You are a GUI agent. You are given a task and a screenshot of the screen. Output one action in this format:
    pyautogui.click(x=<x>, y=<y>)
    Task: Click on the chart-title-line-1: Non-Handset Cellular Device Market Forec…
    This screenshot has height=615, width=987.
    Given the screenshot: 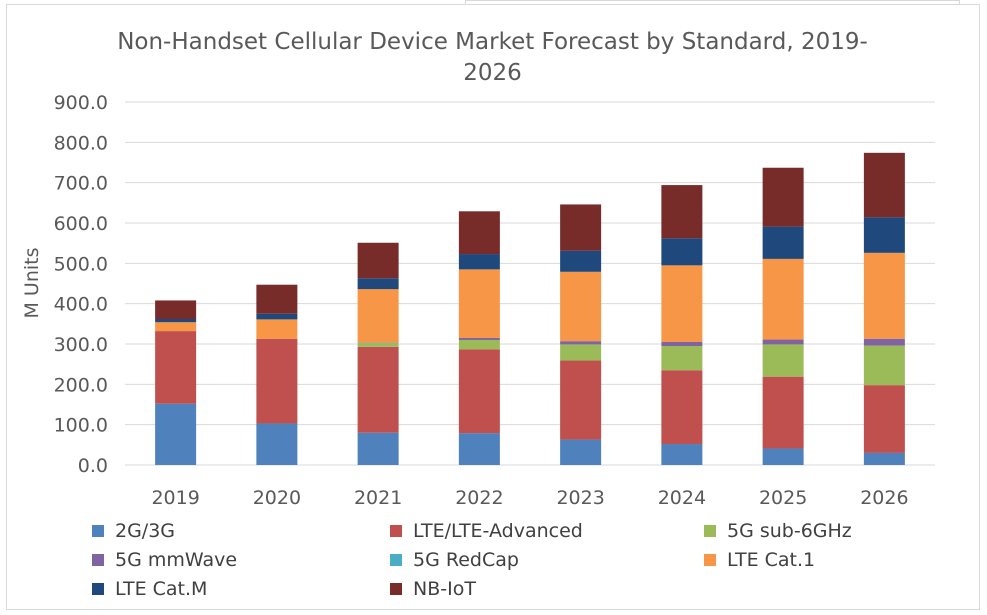 What is the action you would take?
    pyautogui.click(x=492, y=42)
    